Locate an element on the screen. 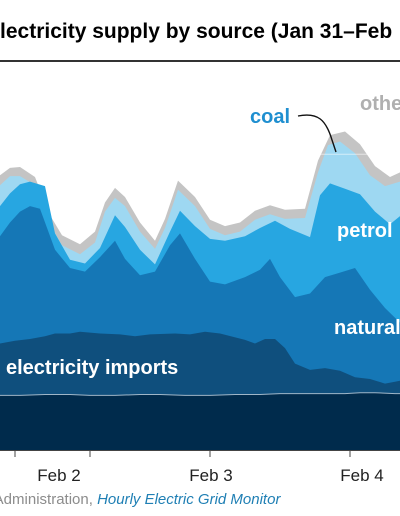 Image resolution: width=400 pixels, height=516 pixels. imports-boundary-line is located at coordinates (200, 394).